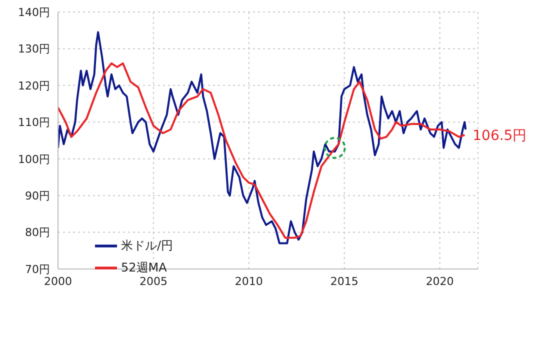 This screenshot has width=540, height=341. Describe the element at coordinates (153, 281) in the screenshot. I see `x-tick-label: 2005` at that location.